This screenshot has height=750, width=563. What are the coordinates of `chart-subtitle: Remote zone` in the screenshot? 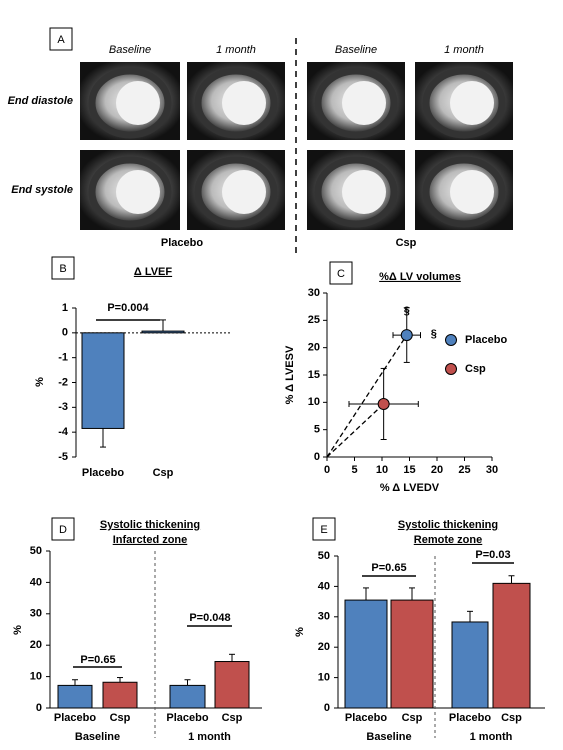 It's located at (448, 540).